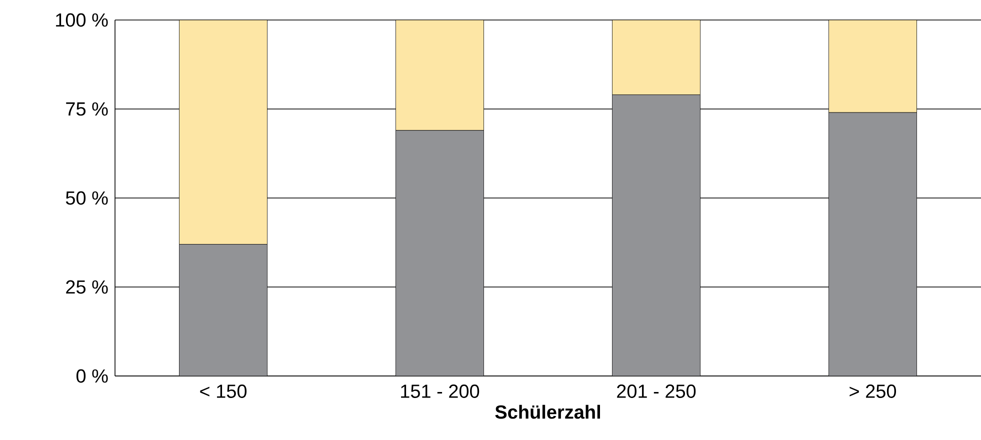  Describe the element at coordinates (82, 20) in the screenshot. I see `y-tick-label: 100 %` at that location.